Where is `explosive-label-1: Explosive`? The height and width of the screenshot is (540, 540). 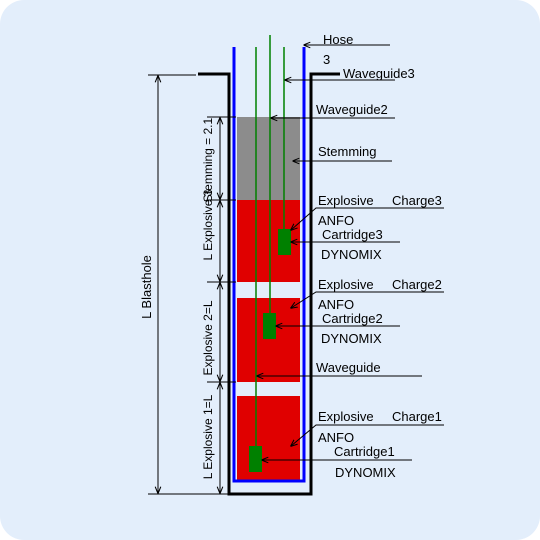
explosive-label-1: Explosive is located at coordinates (346, 416).